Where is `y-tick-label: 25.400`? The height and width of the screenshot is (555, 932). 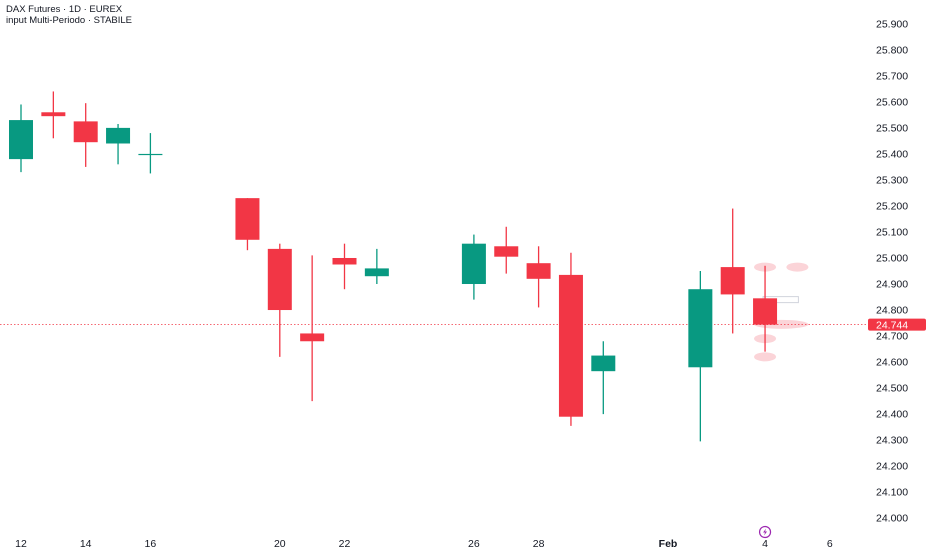 y-tick-label: 25.400 is located at coordinates (892, 154).